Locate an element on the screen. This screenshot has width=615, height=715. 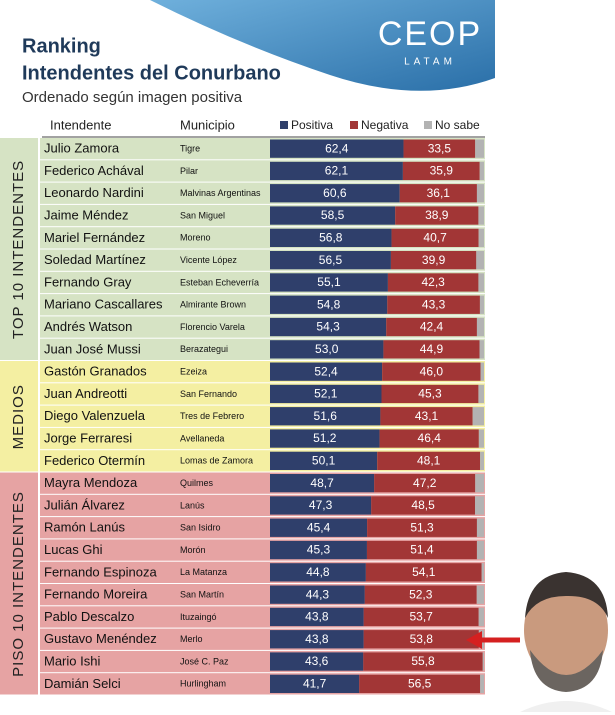
value-label: 52,1 is located at coordinates (326, 394).